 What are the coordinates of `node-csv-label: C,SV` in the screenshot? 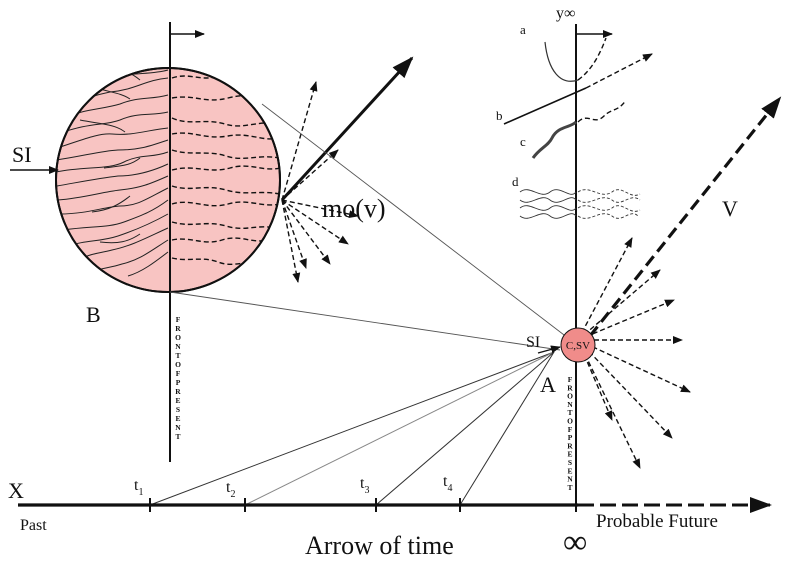 It's located at (578, 346).